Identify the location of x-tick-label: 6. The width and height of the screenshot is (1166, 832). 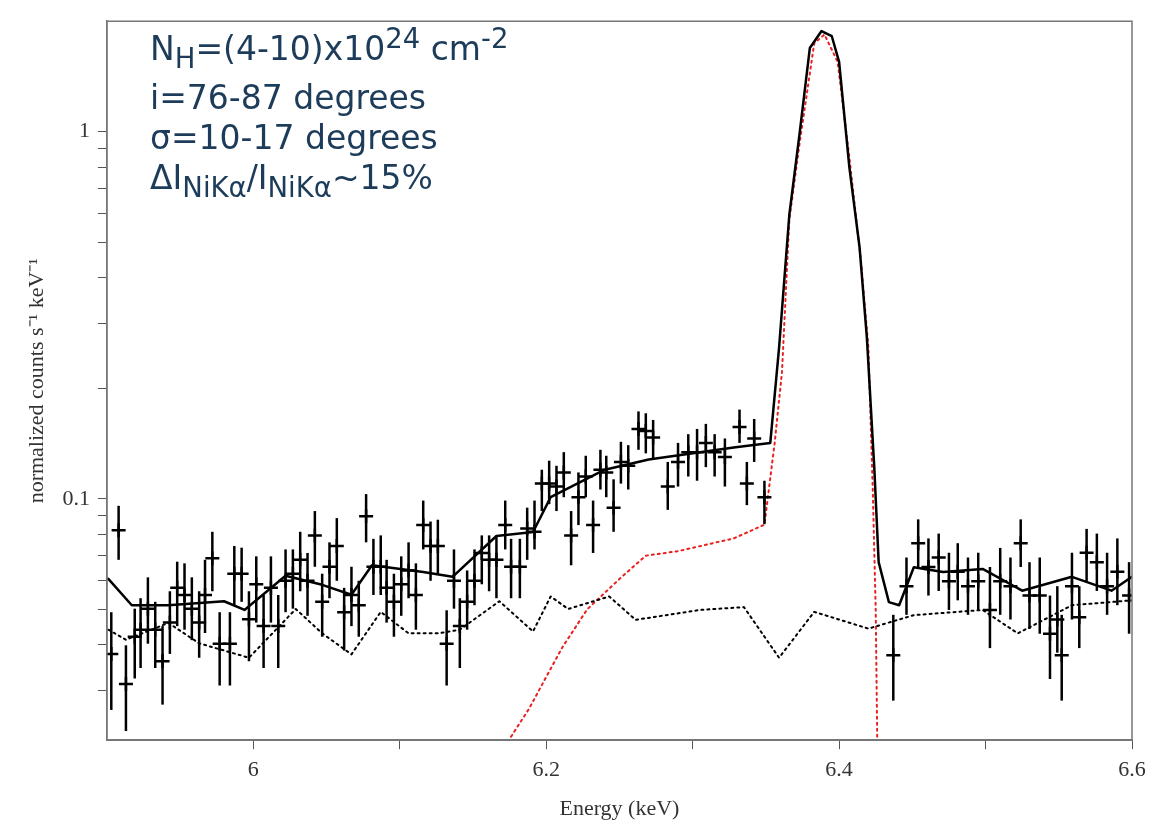
(253, 769).